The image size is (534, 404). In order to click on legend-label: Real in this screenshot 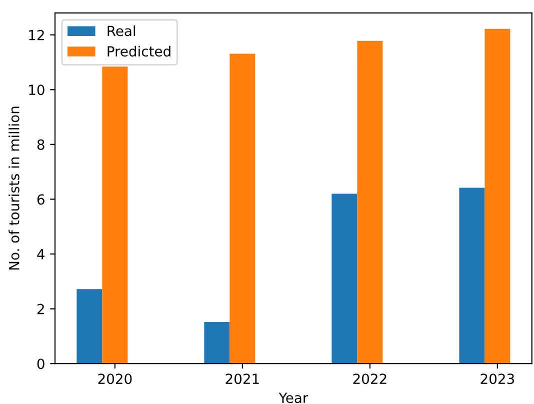, I will do `click(122, 30)`.